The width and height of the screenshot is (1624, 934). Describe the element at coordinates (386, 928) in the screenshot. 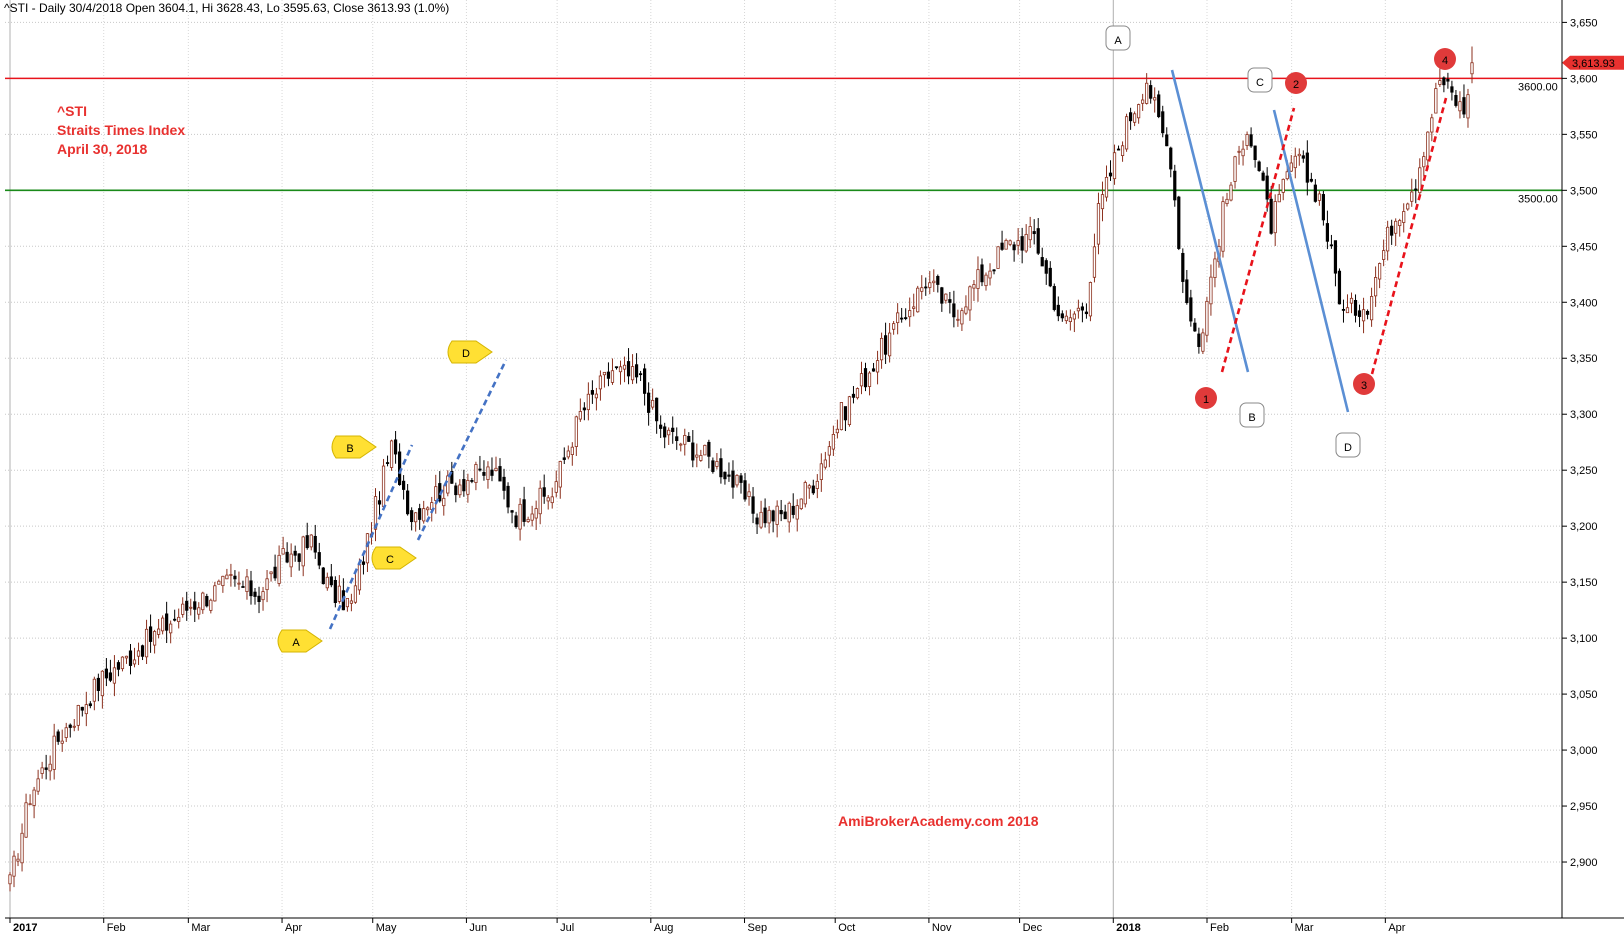

I see `month-label: May` at that location.